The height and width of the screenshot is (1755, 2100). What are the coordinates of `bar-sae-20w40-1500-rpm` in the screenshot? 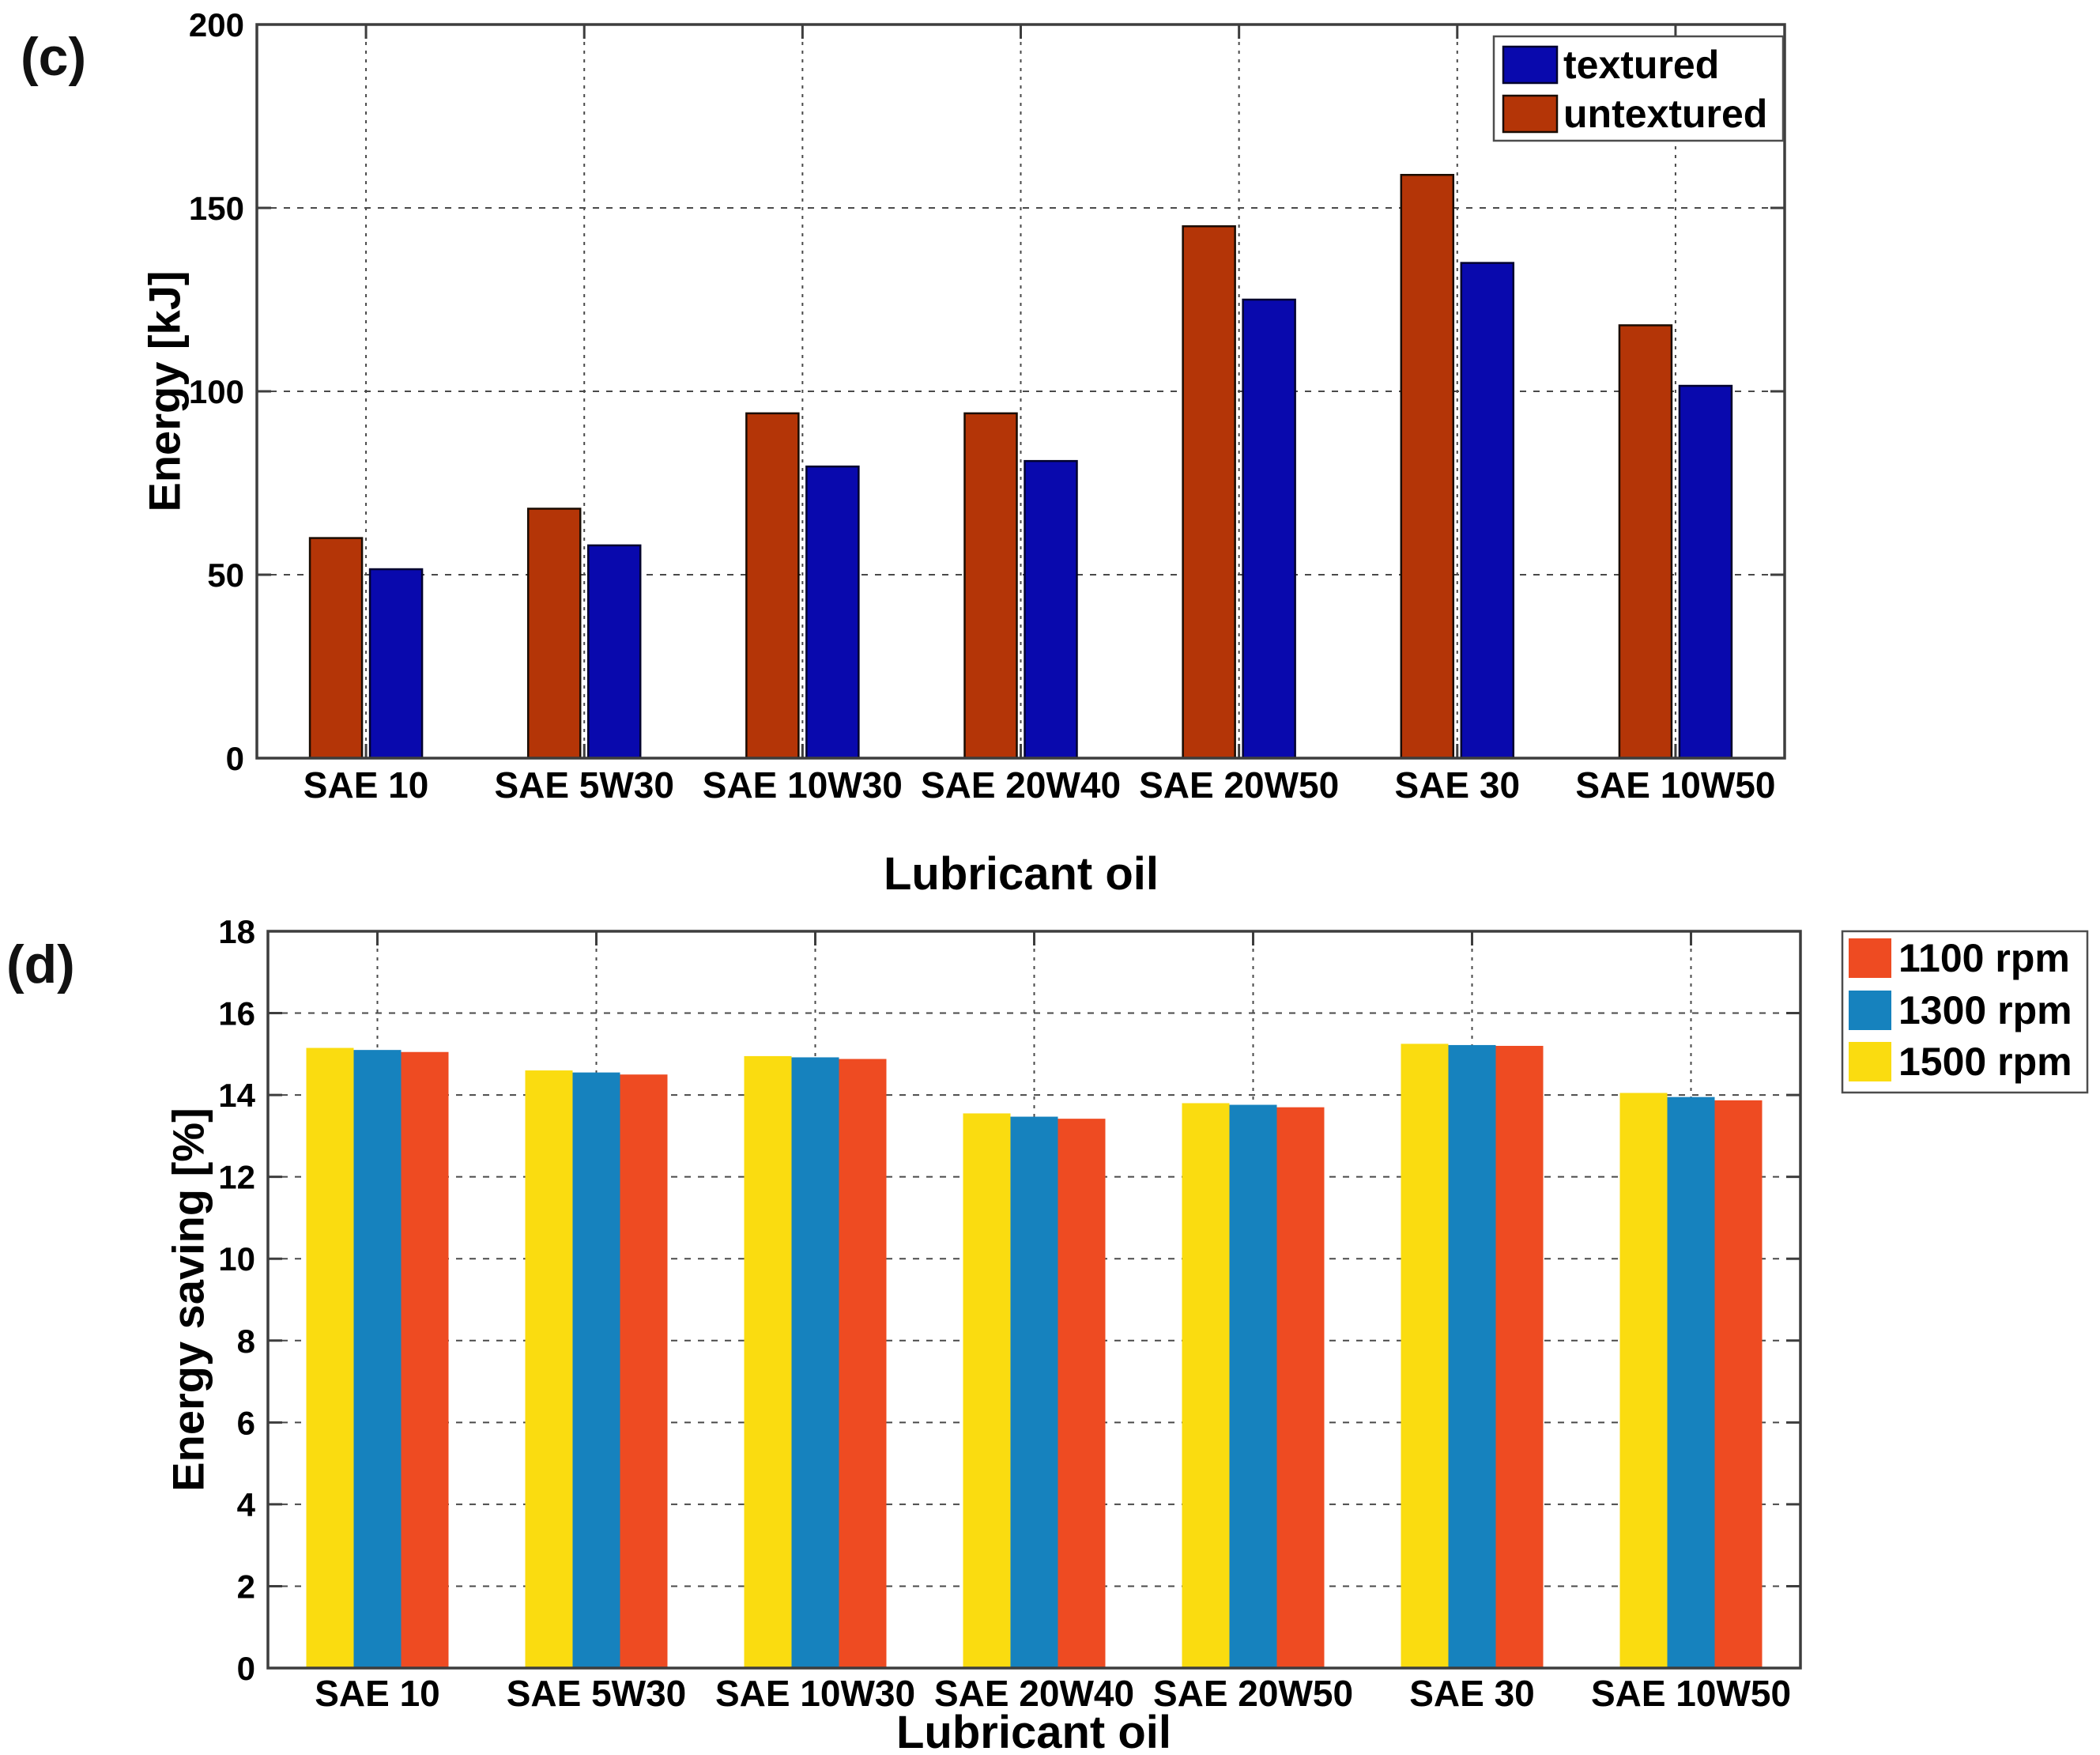 It's located at (987, 1390).